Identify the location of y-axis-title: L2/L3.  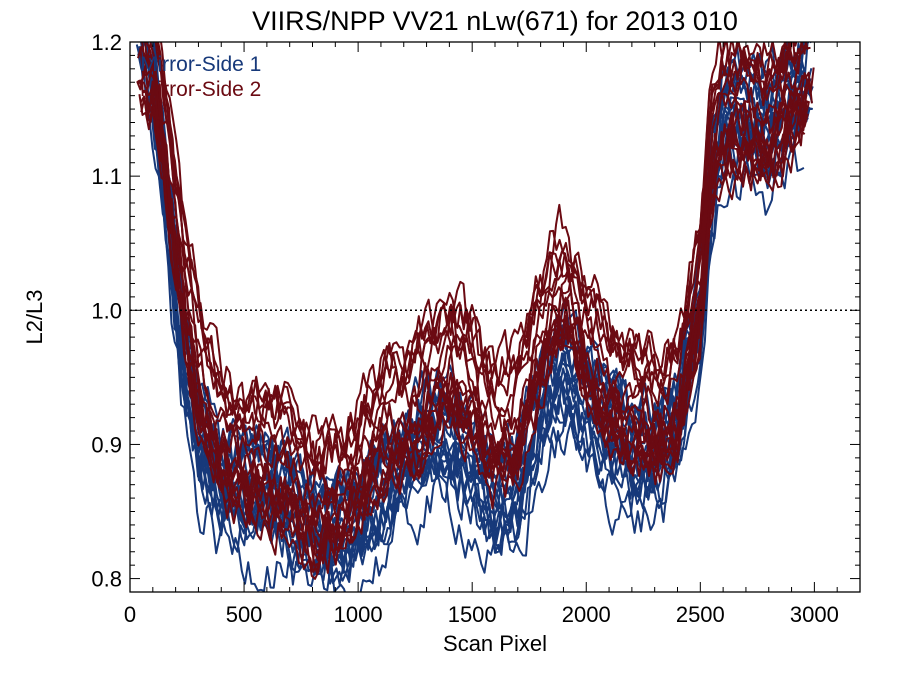
(34, 316).